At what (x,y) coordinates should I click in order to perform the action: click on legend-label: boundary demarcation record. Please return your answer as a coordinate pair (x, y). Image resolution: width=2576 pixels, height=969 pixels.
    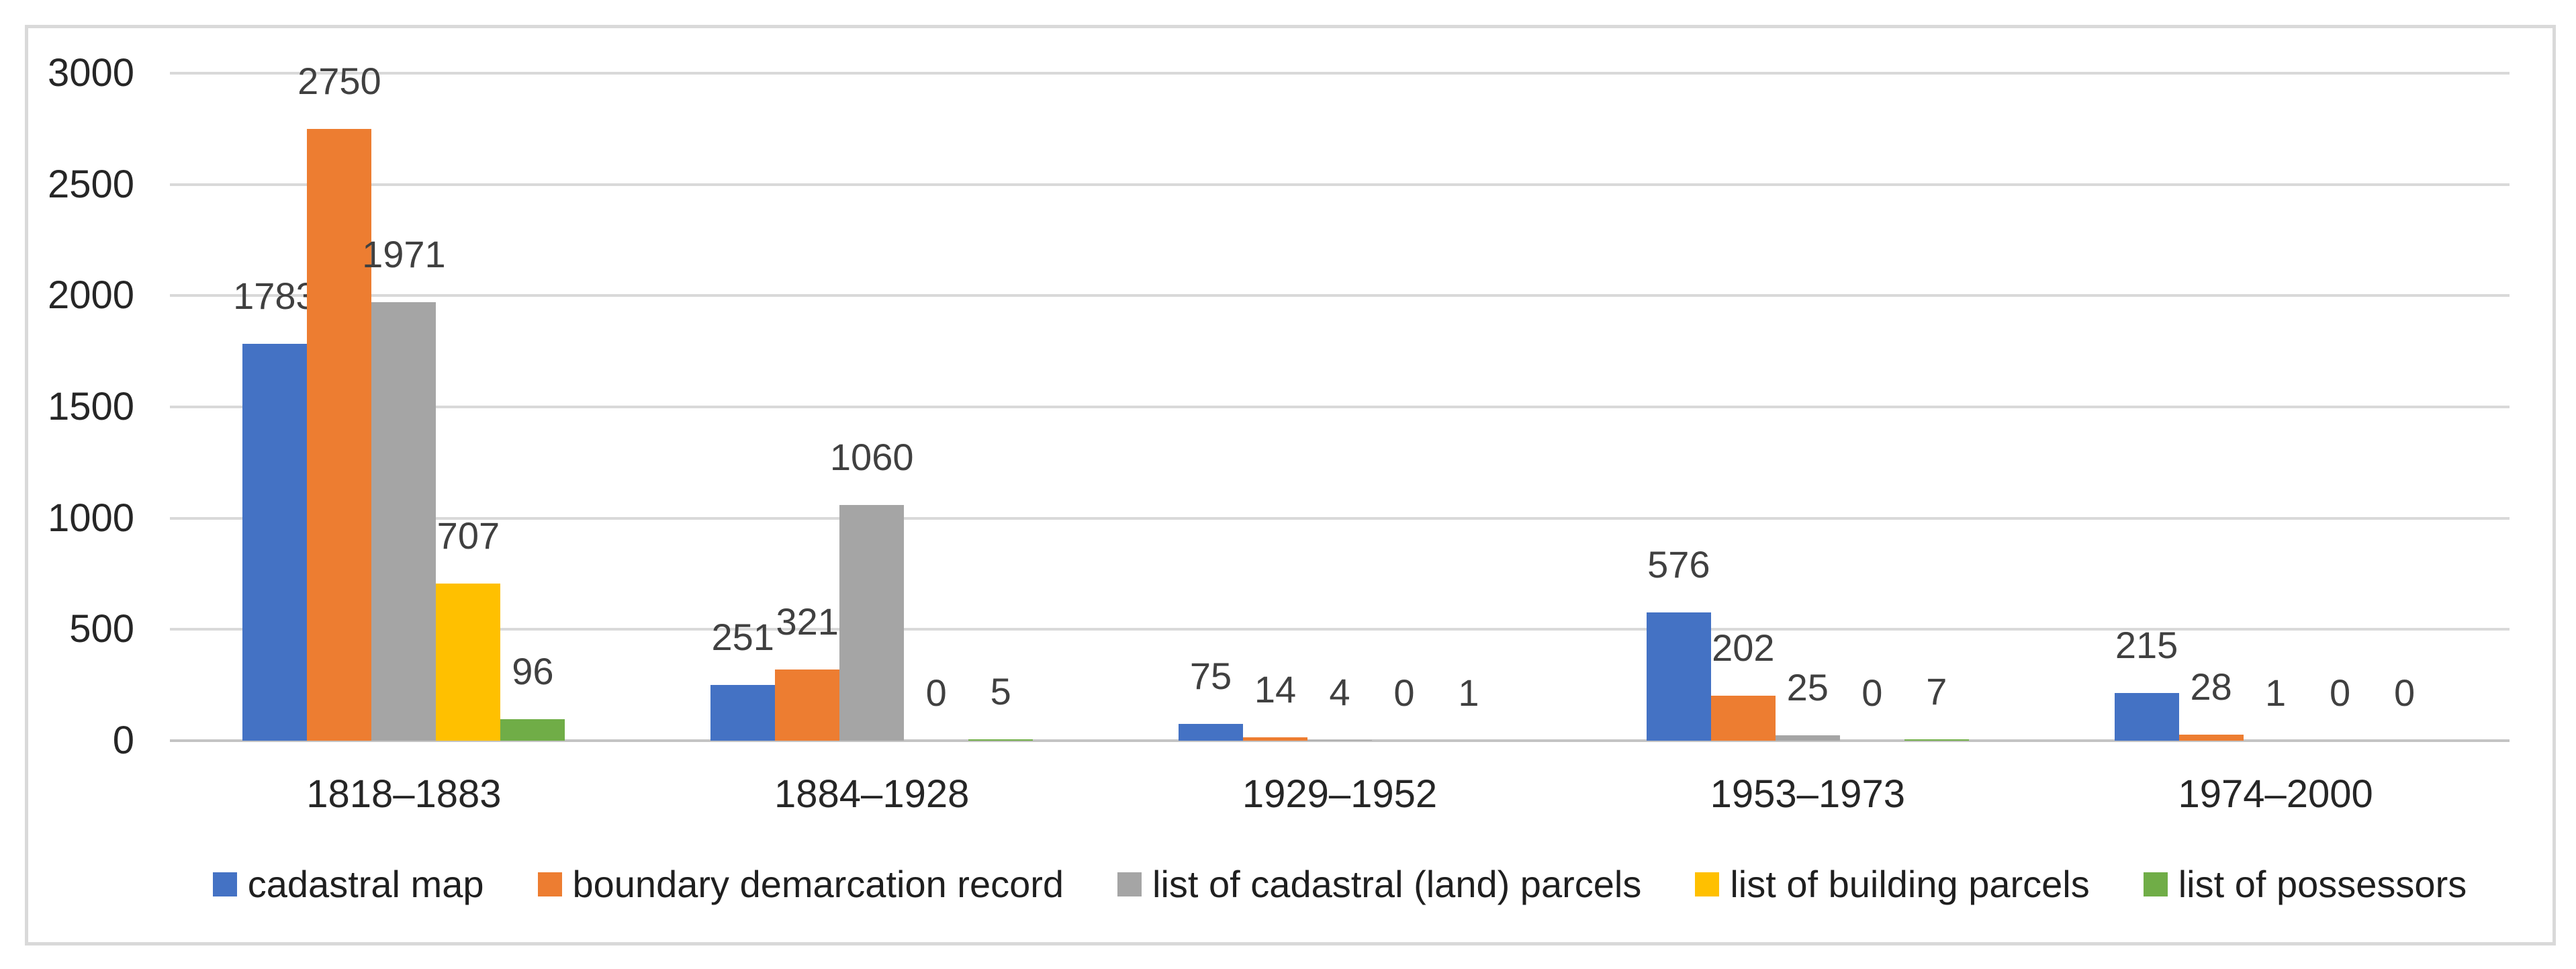
    Looking at the image, I should click on (818, 884).